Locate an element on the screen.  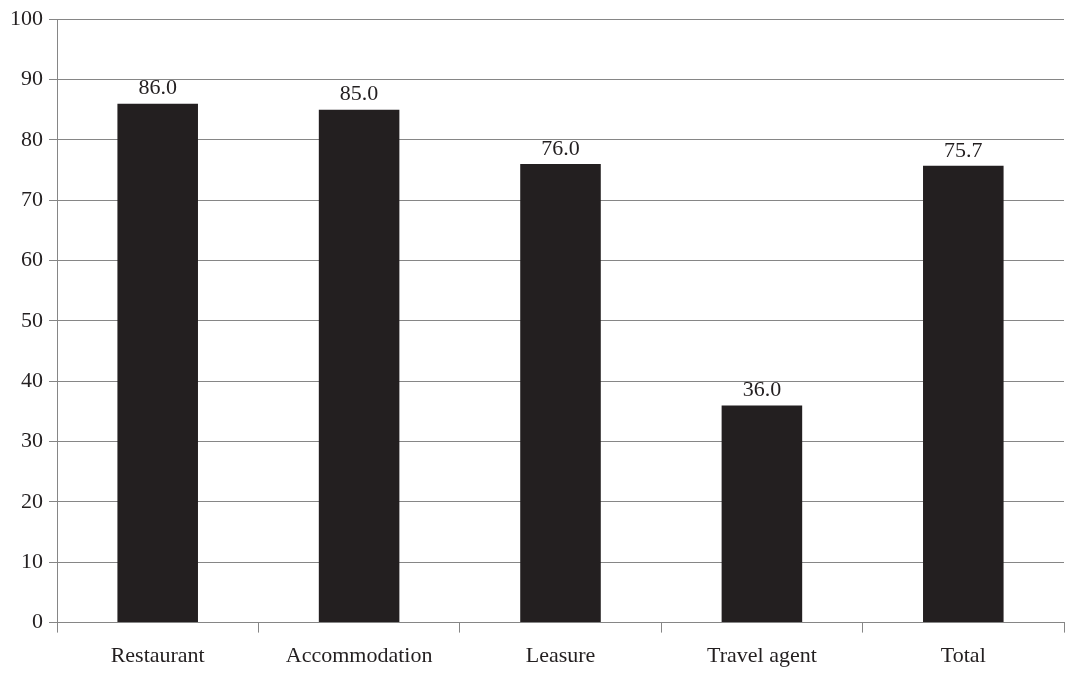
data-label: 75.7 is located at coordinates (963, 149).